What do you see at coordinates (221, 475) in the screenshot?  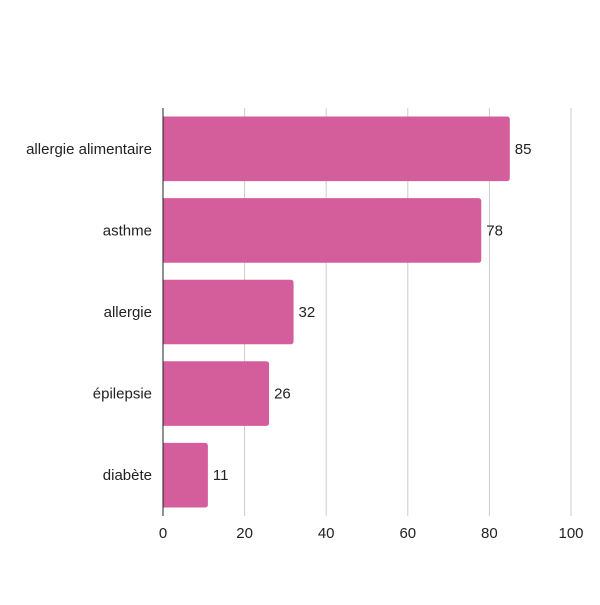 I see `value-label: 11` at bounding box center [221, 475].